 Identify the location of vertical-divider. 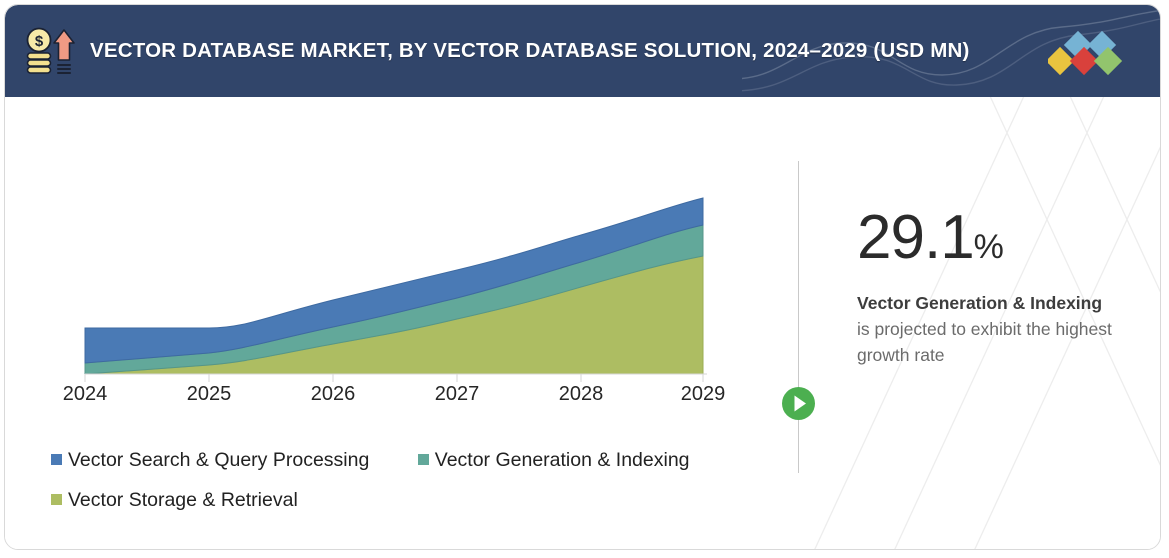
(798, 317).